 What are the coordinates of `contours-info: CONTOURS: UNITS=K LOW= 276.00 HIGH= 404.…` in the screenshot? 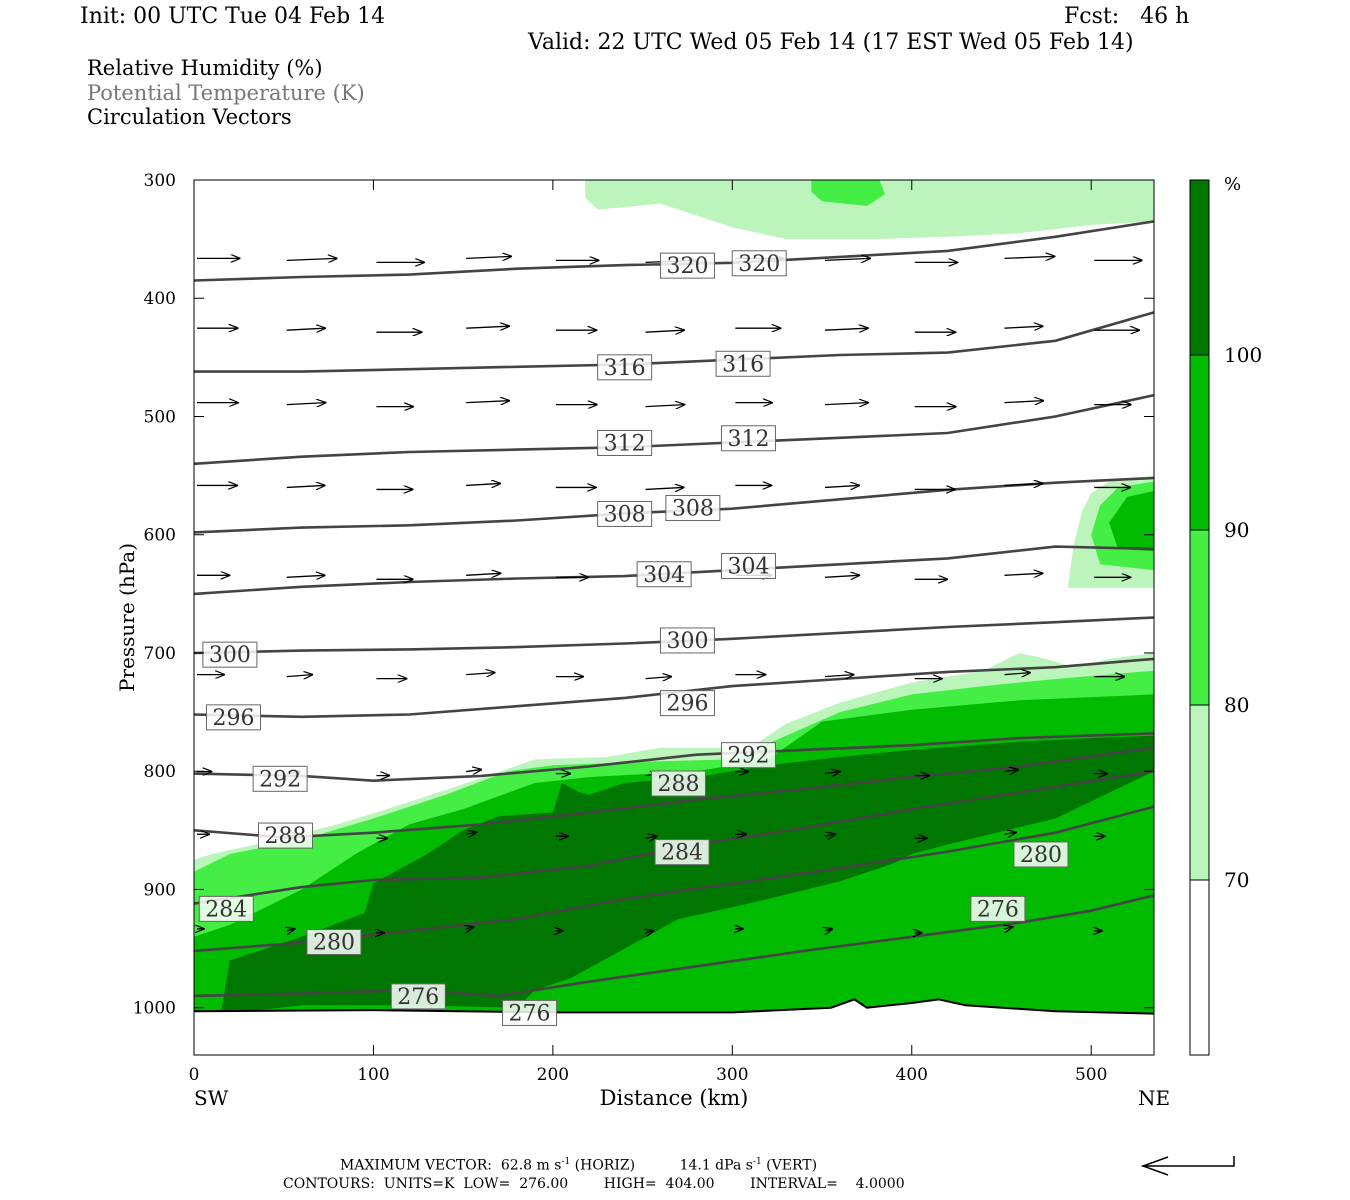 It's located at (594, 1184).